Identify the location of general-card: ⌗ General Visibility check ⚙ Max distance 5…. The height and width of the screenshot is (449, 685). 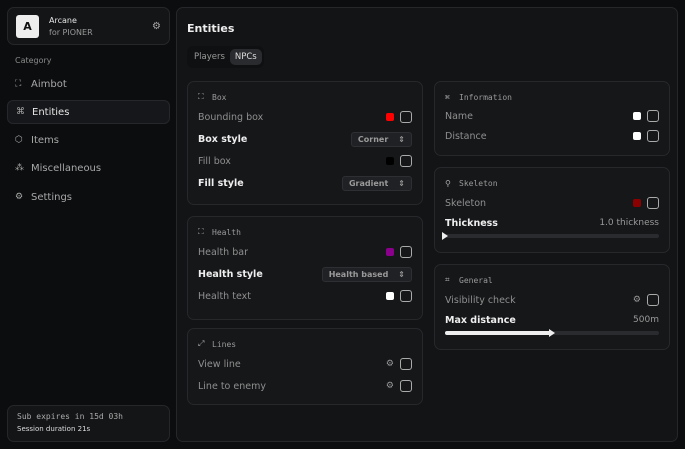
(552, 307).